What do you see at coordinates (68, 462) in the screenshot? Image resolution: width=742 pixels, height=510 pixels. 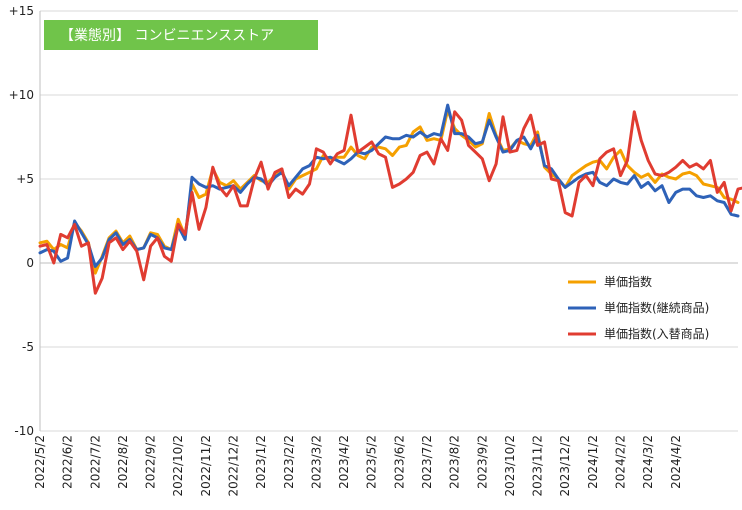 I see `x-tick-label: 2022/6/2` at bounding box center [68, 462].